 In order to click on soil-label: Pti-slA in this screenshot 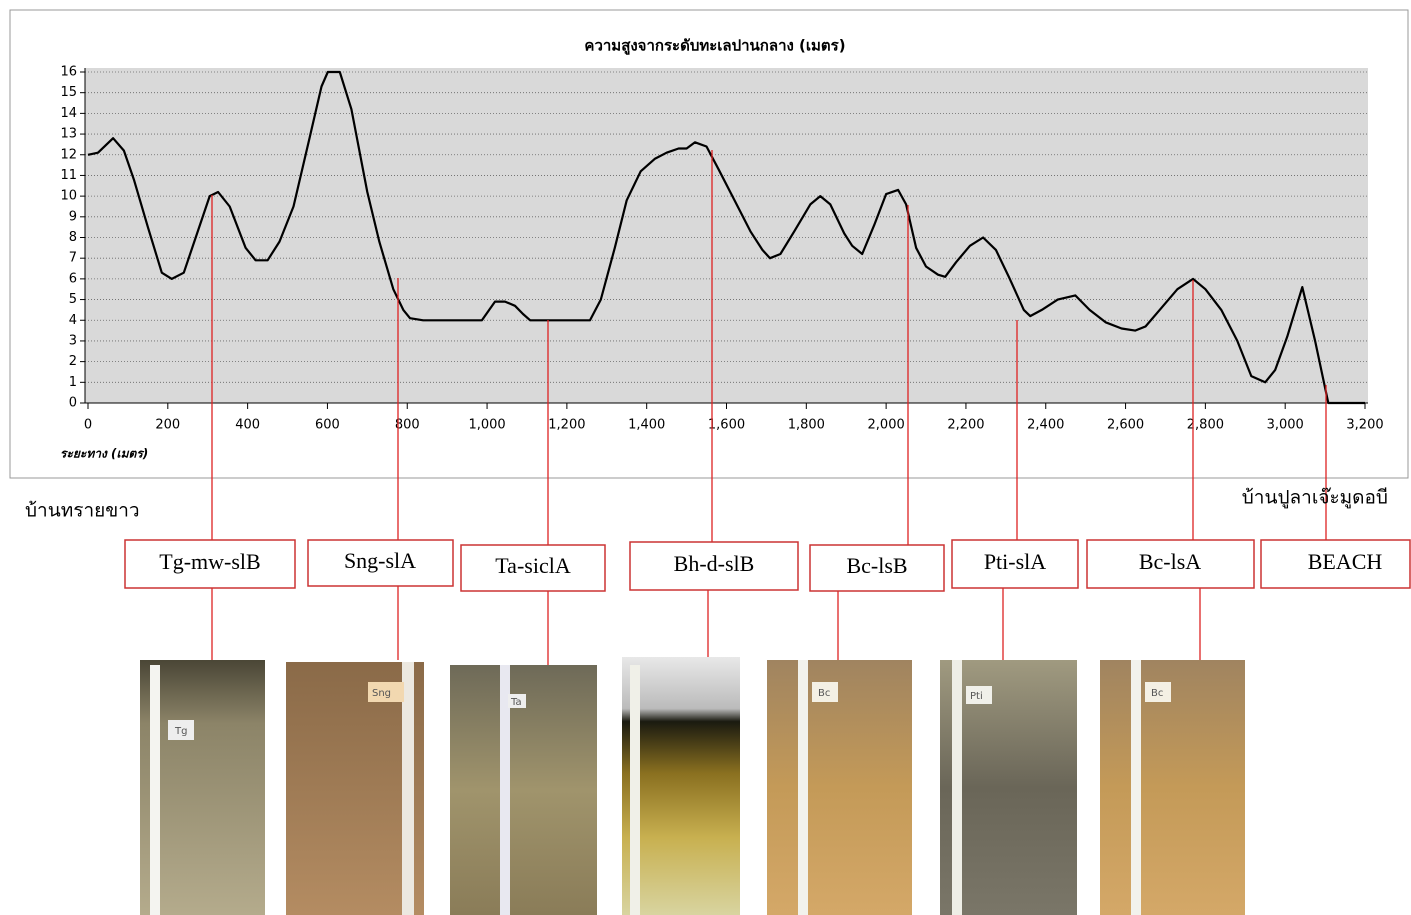, I will do `click(1015, 561)`.